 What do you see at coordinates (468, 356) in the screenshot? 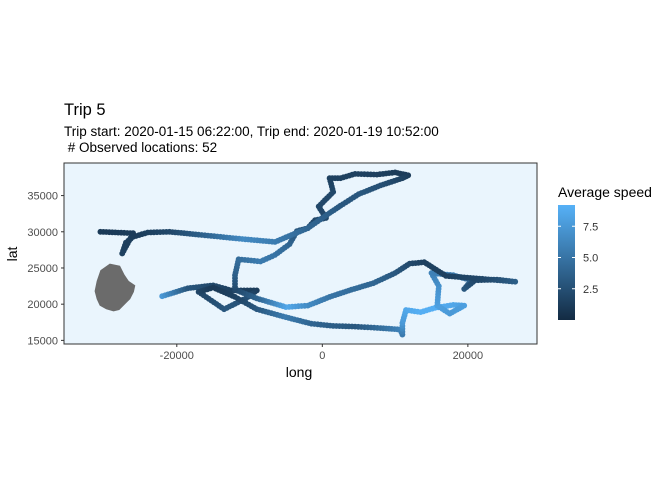
I see `x-tick-label: 20000` at bounding box center [468, 356].